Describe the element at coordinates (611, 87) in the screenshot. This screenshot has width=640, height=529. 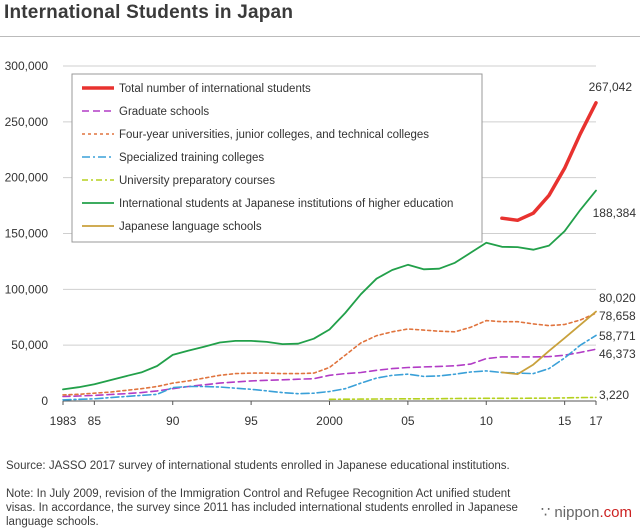
I see `end-value-label: 267,042` at that location.